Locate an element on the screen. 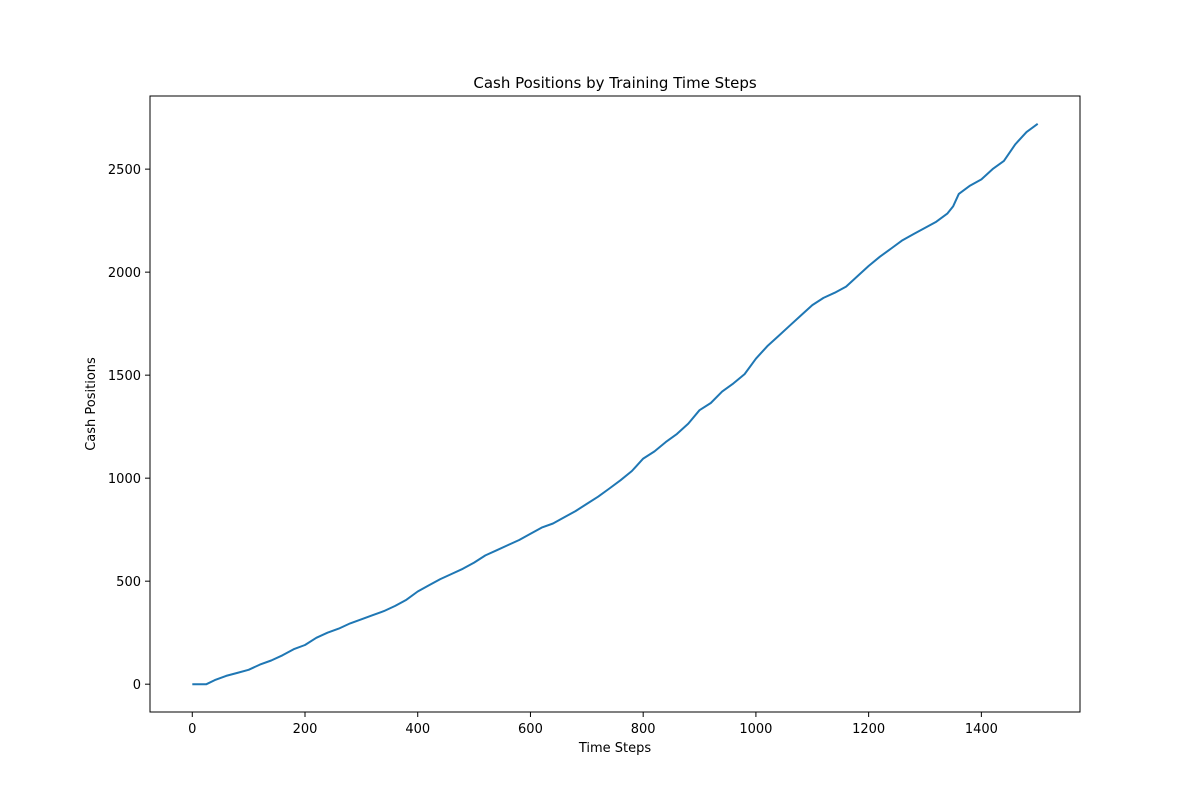  y-axis-ticks: 0 500 1000 1500 2000 2500 is located at coordinates (129, 428).